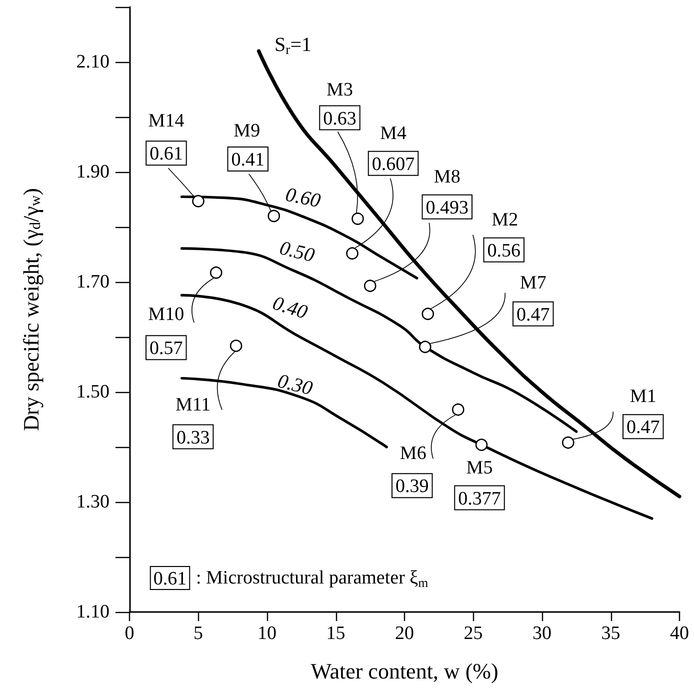  What do you see at coordinates (297, 252) in the screenshot?
I see `text: 0.50` at bounding box center [297, 252].